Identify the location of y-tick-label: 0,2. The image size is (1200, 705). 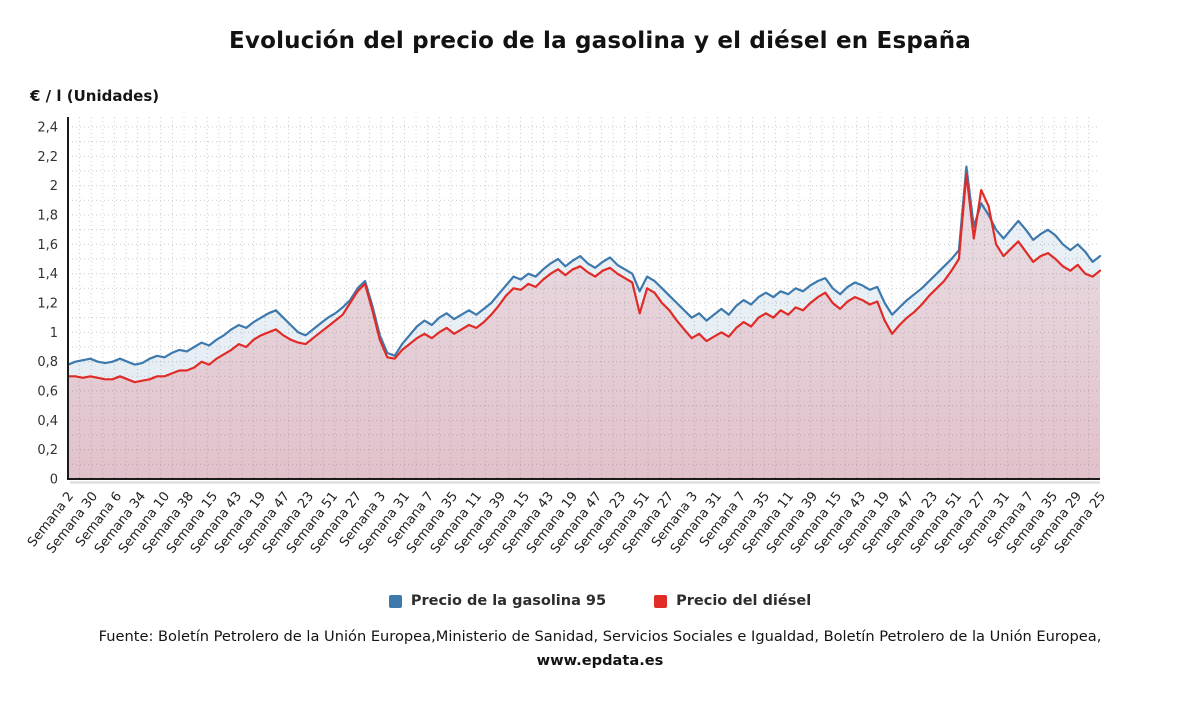
(47, 450).